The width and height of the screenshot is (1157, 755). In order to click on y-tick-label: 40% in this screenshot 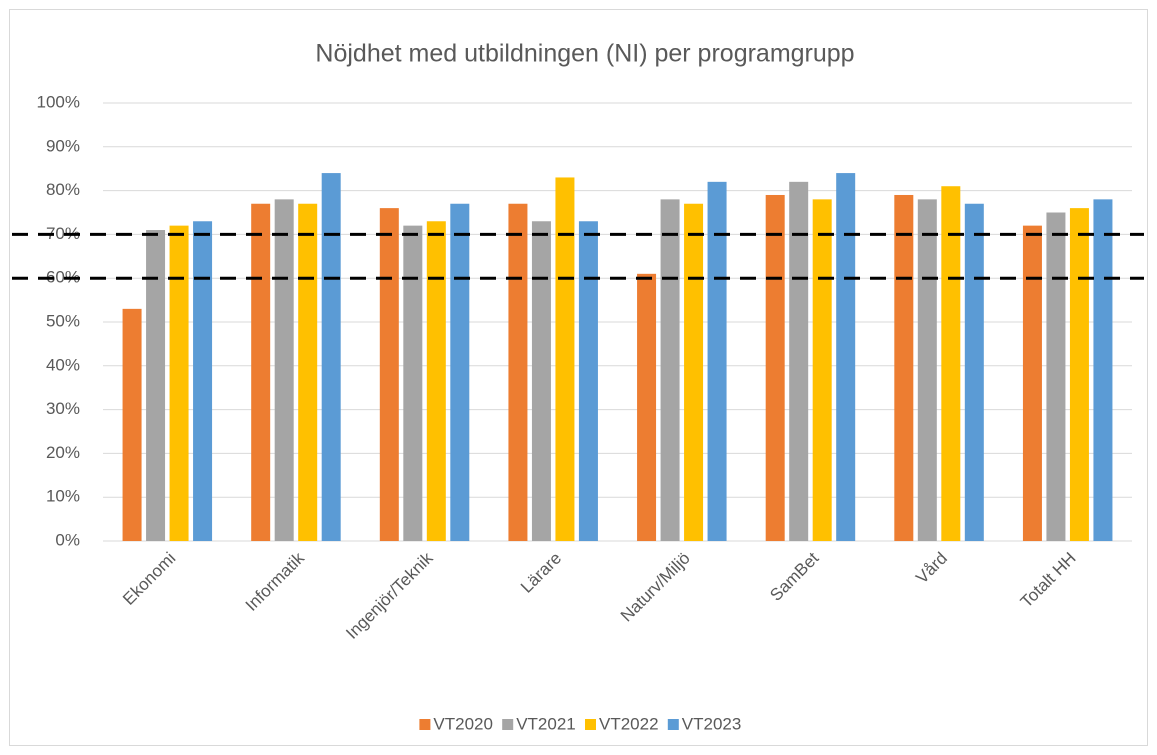, I will do `click(63, 364)`.